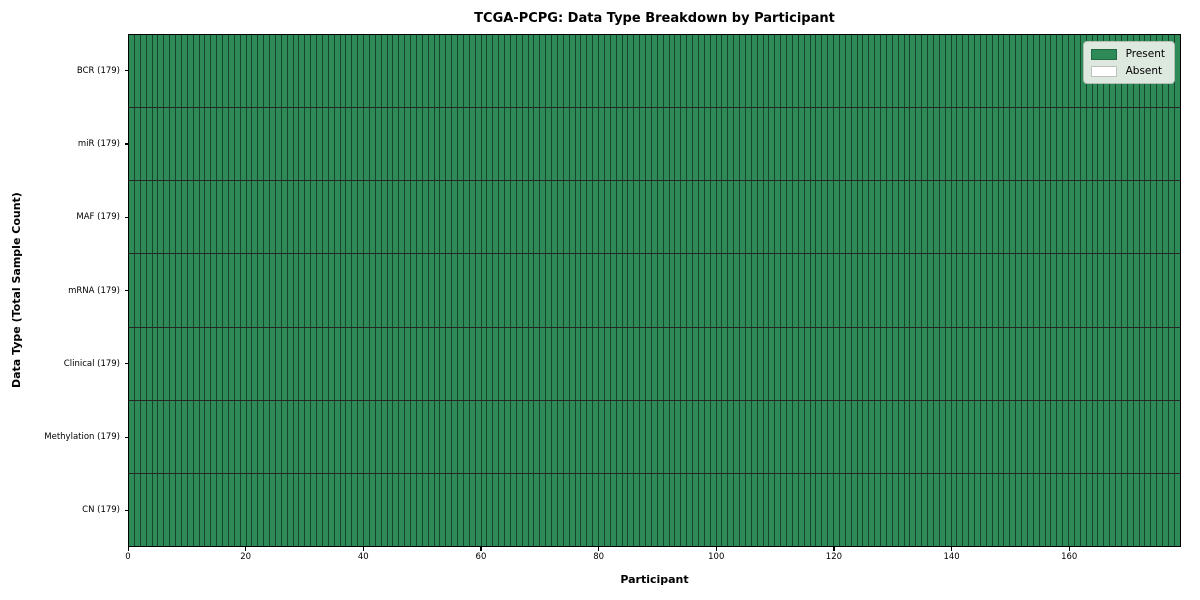  What do you see at coordinates (1069, 557) in the screenshot?
I see `x-tick-label: 160` at bounding box center [1069, 557].